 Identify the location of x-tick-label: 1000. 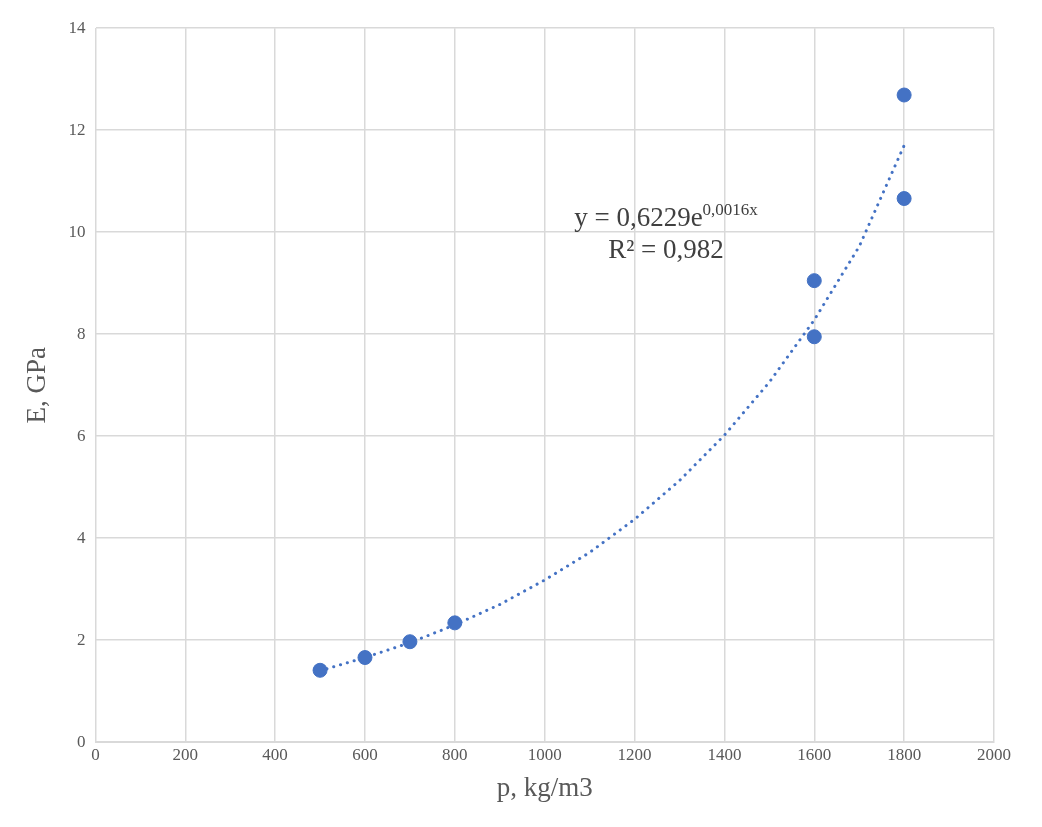
(544, 754).